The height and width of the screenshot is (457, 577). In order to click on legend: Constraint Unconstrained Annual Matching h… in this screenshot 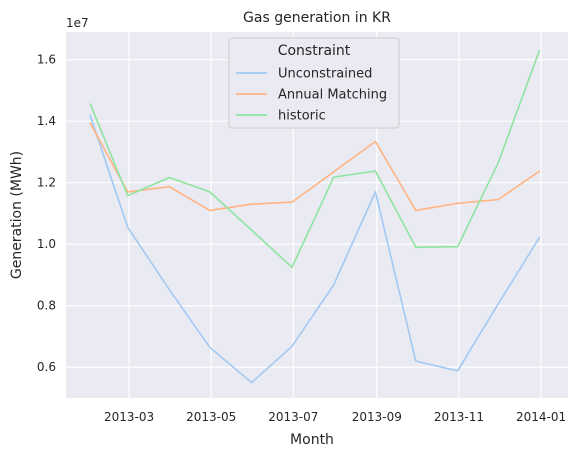, I will do `click(314, 83)`.